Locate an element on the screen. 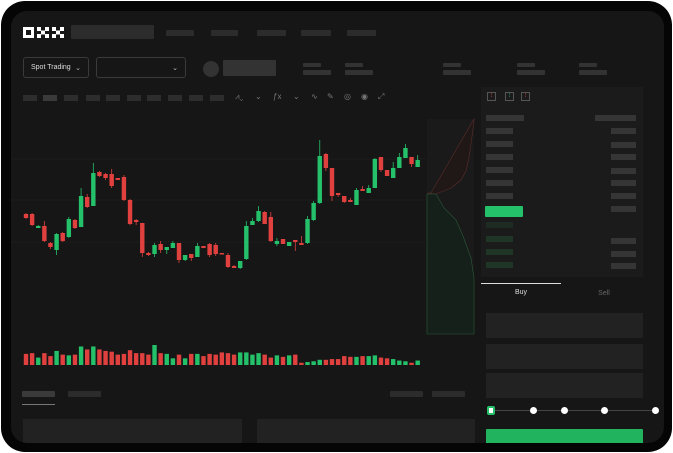 The image size is (673, 453). bid-amount is located at coordinates (623, 266).